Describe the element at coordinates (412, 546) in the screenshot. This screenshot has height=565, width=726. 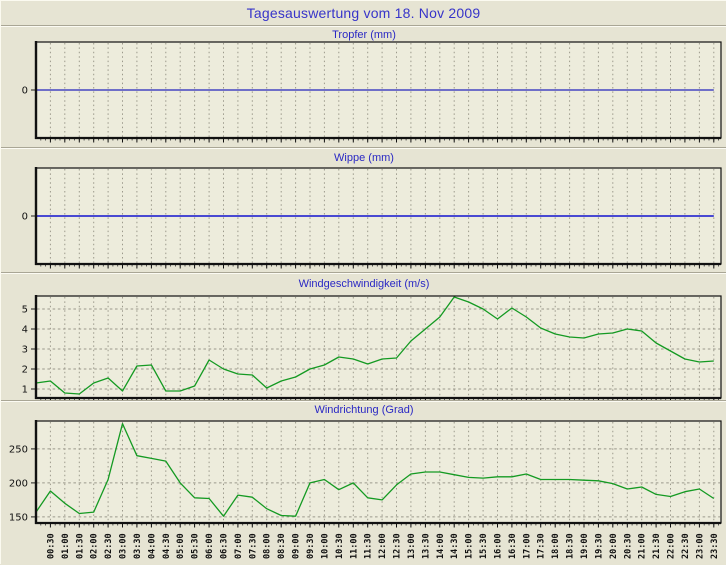
I see `svg-text: 13:00` at that location.